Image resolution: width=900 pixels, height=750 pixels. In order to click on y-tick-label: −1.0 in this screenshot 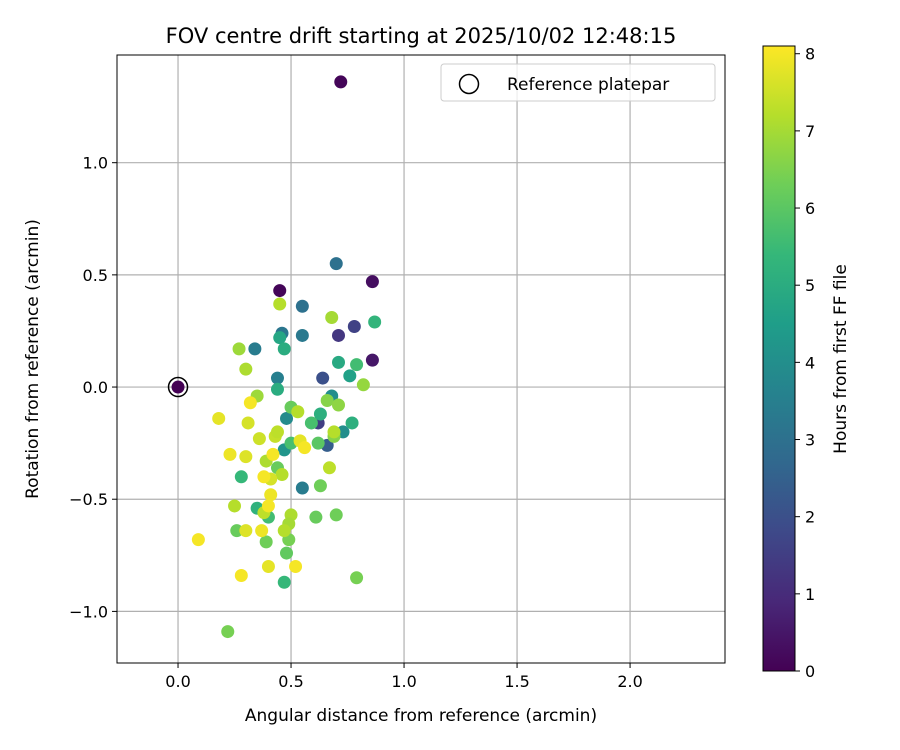, I will do `click(88, 611)`.